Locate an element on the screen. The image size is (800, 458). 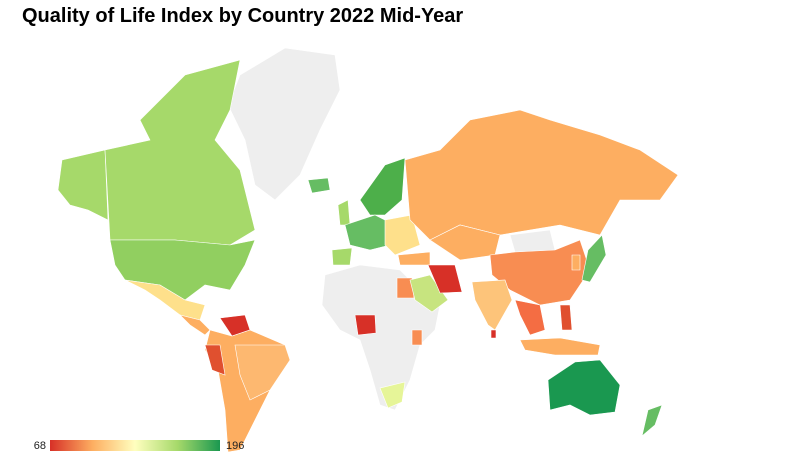
africa is located at coordinates (381, 337).